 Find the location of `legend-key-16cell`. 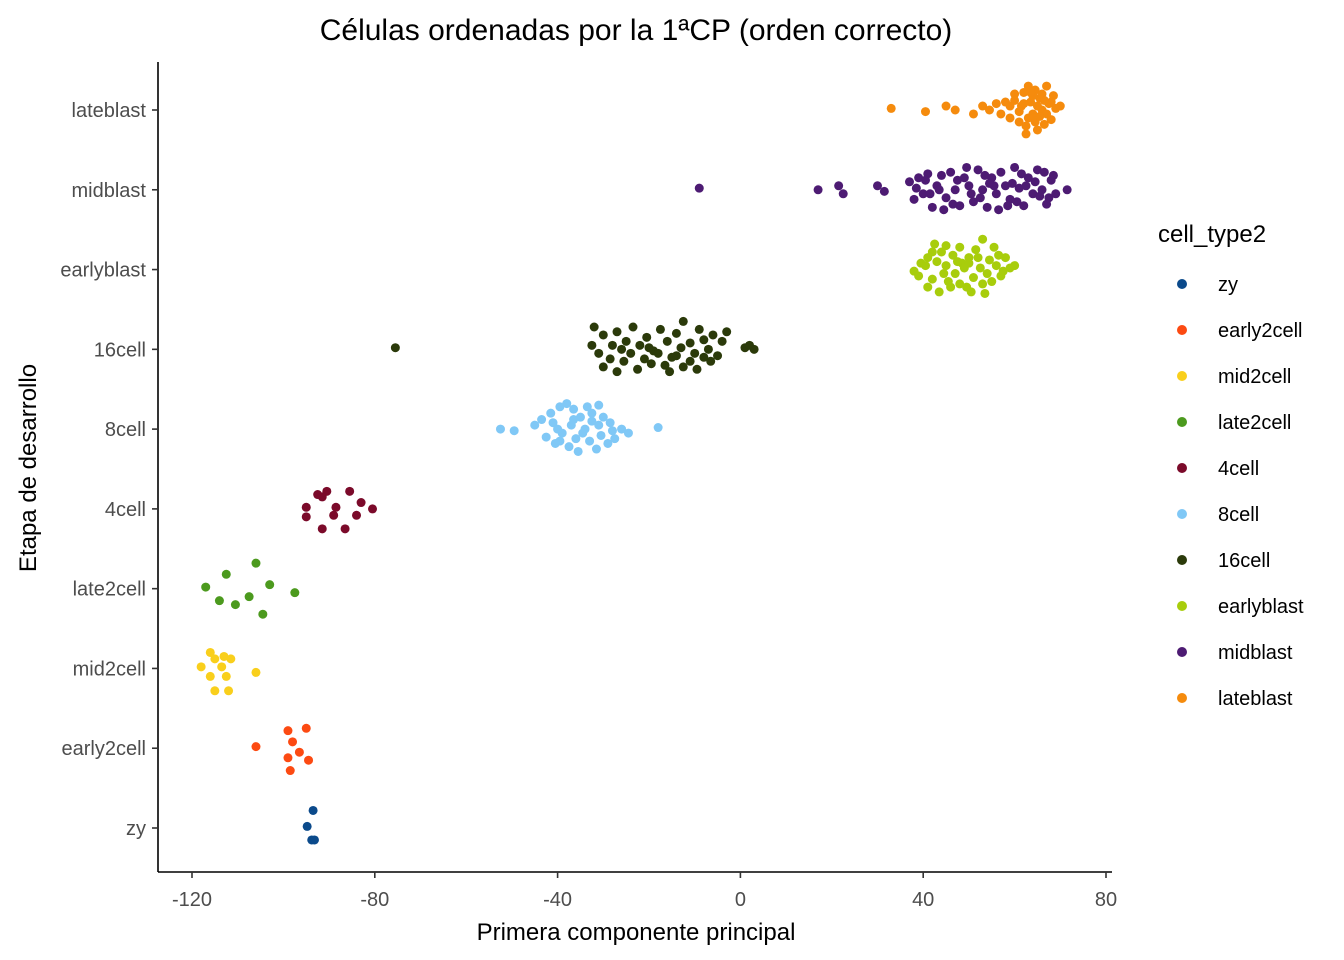

legend-key-16cell is located at coordinates (1182, 560).